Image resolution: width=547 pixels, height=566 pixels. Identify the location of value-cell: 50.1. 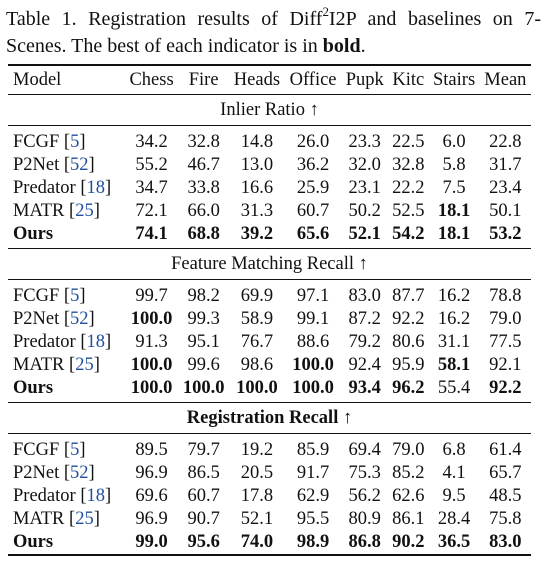
(505, 211).